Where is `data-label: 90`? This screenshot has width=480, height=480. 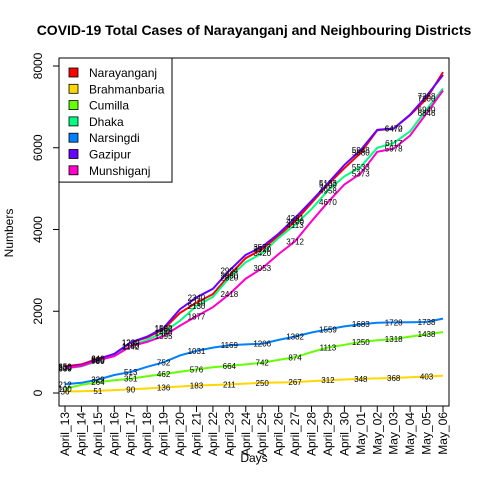
data-label: 90 is located at coordinates (130, 389).